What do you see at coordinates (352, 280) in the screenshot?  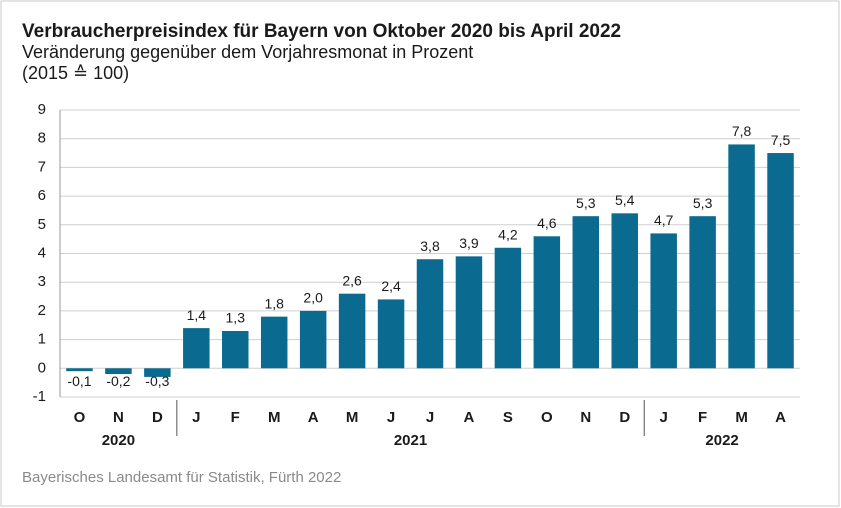 I see `value-label: 2,6` at bounding box center [352, 280].